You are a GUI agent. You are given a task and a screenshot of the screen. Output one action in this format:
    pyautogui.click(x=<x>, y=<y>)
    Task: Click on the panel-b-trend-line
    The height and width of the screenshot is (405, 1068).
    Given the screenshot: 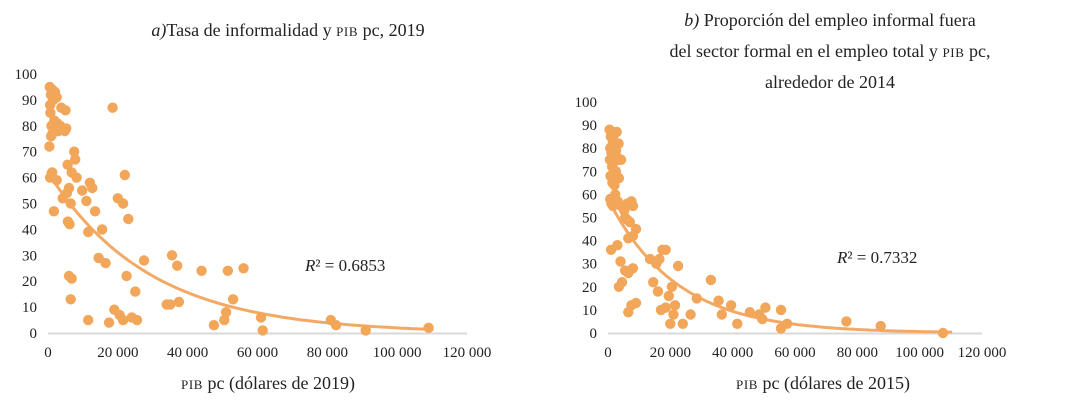 What is the action you would take?
    pyautogui.click(x=779, y=265)
    